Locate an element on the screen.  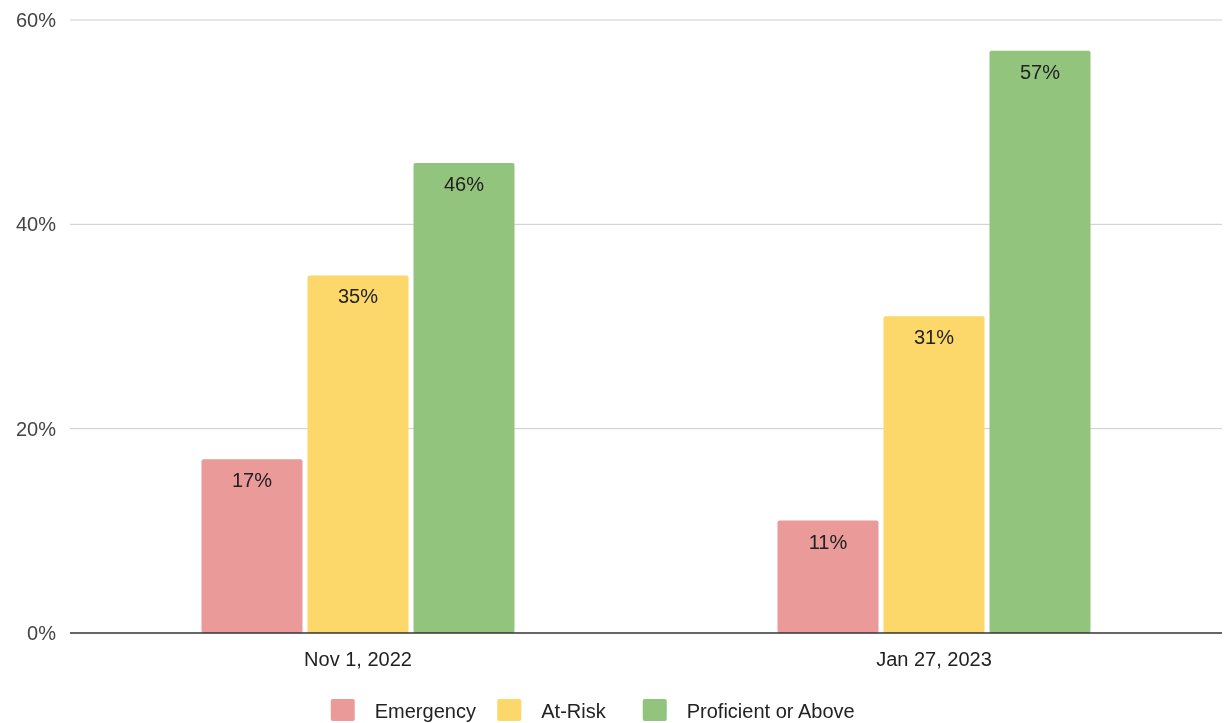
y-tick-label: 40% is located at coordinates (36, 224).